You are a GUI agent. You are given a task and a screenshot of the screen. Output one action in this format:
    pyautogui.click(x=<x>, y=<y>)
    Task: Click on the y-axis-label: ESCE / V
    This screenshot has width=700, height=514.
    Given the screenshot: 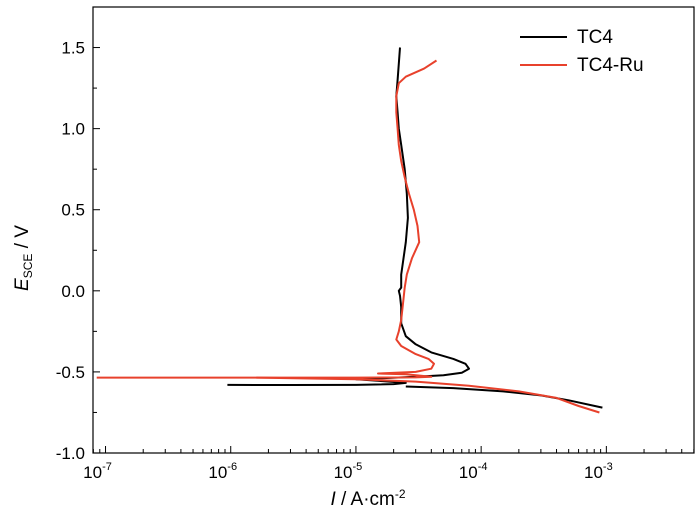 What is the action you would take?
    pyautogui.click(x=23, y=258)
    